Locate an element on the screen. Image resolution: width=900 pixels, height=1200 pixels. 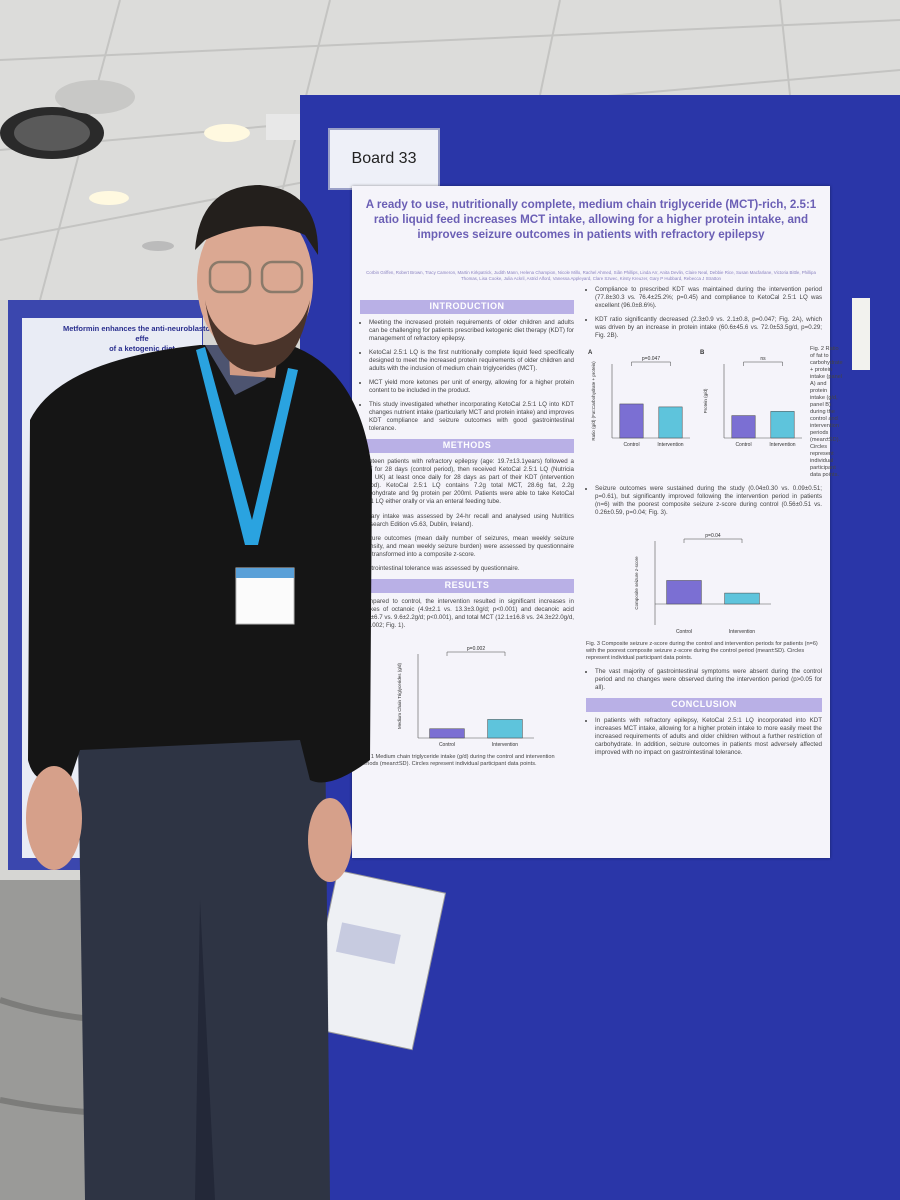
section-heading: INTRODUCTION is located at coordinates (467, 307).